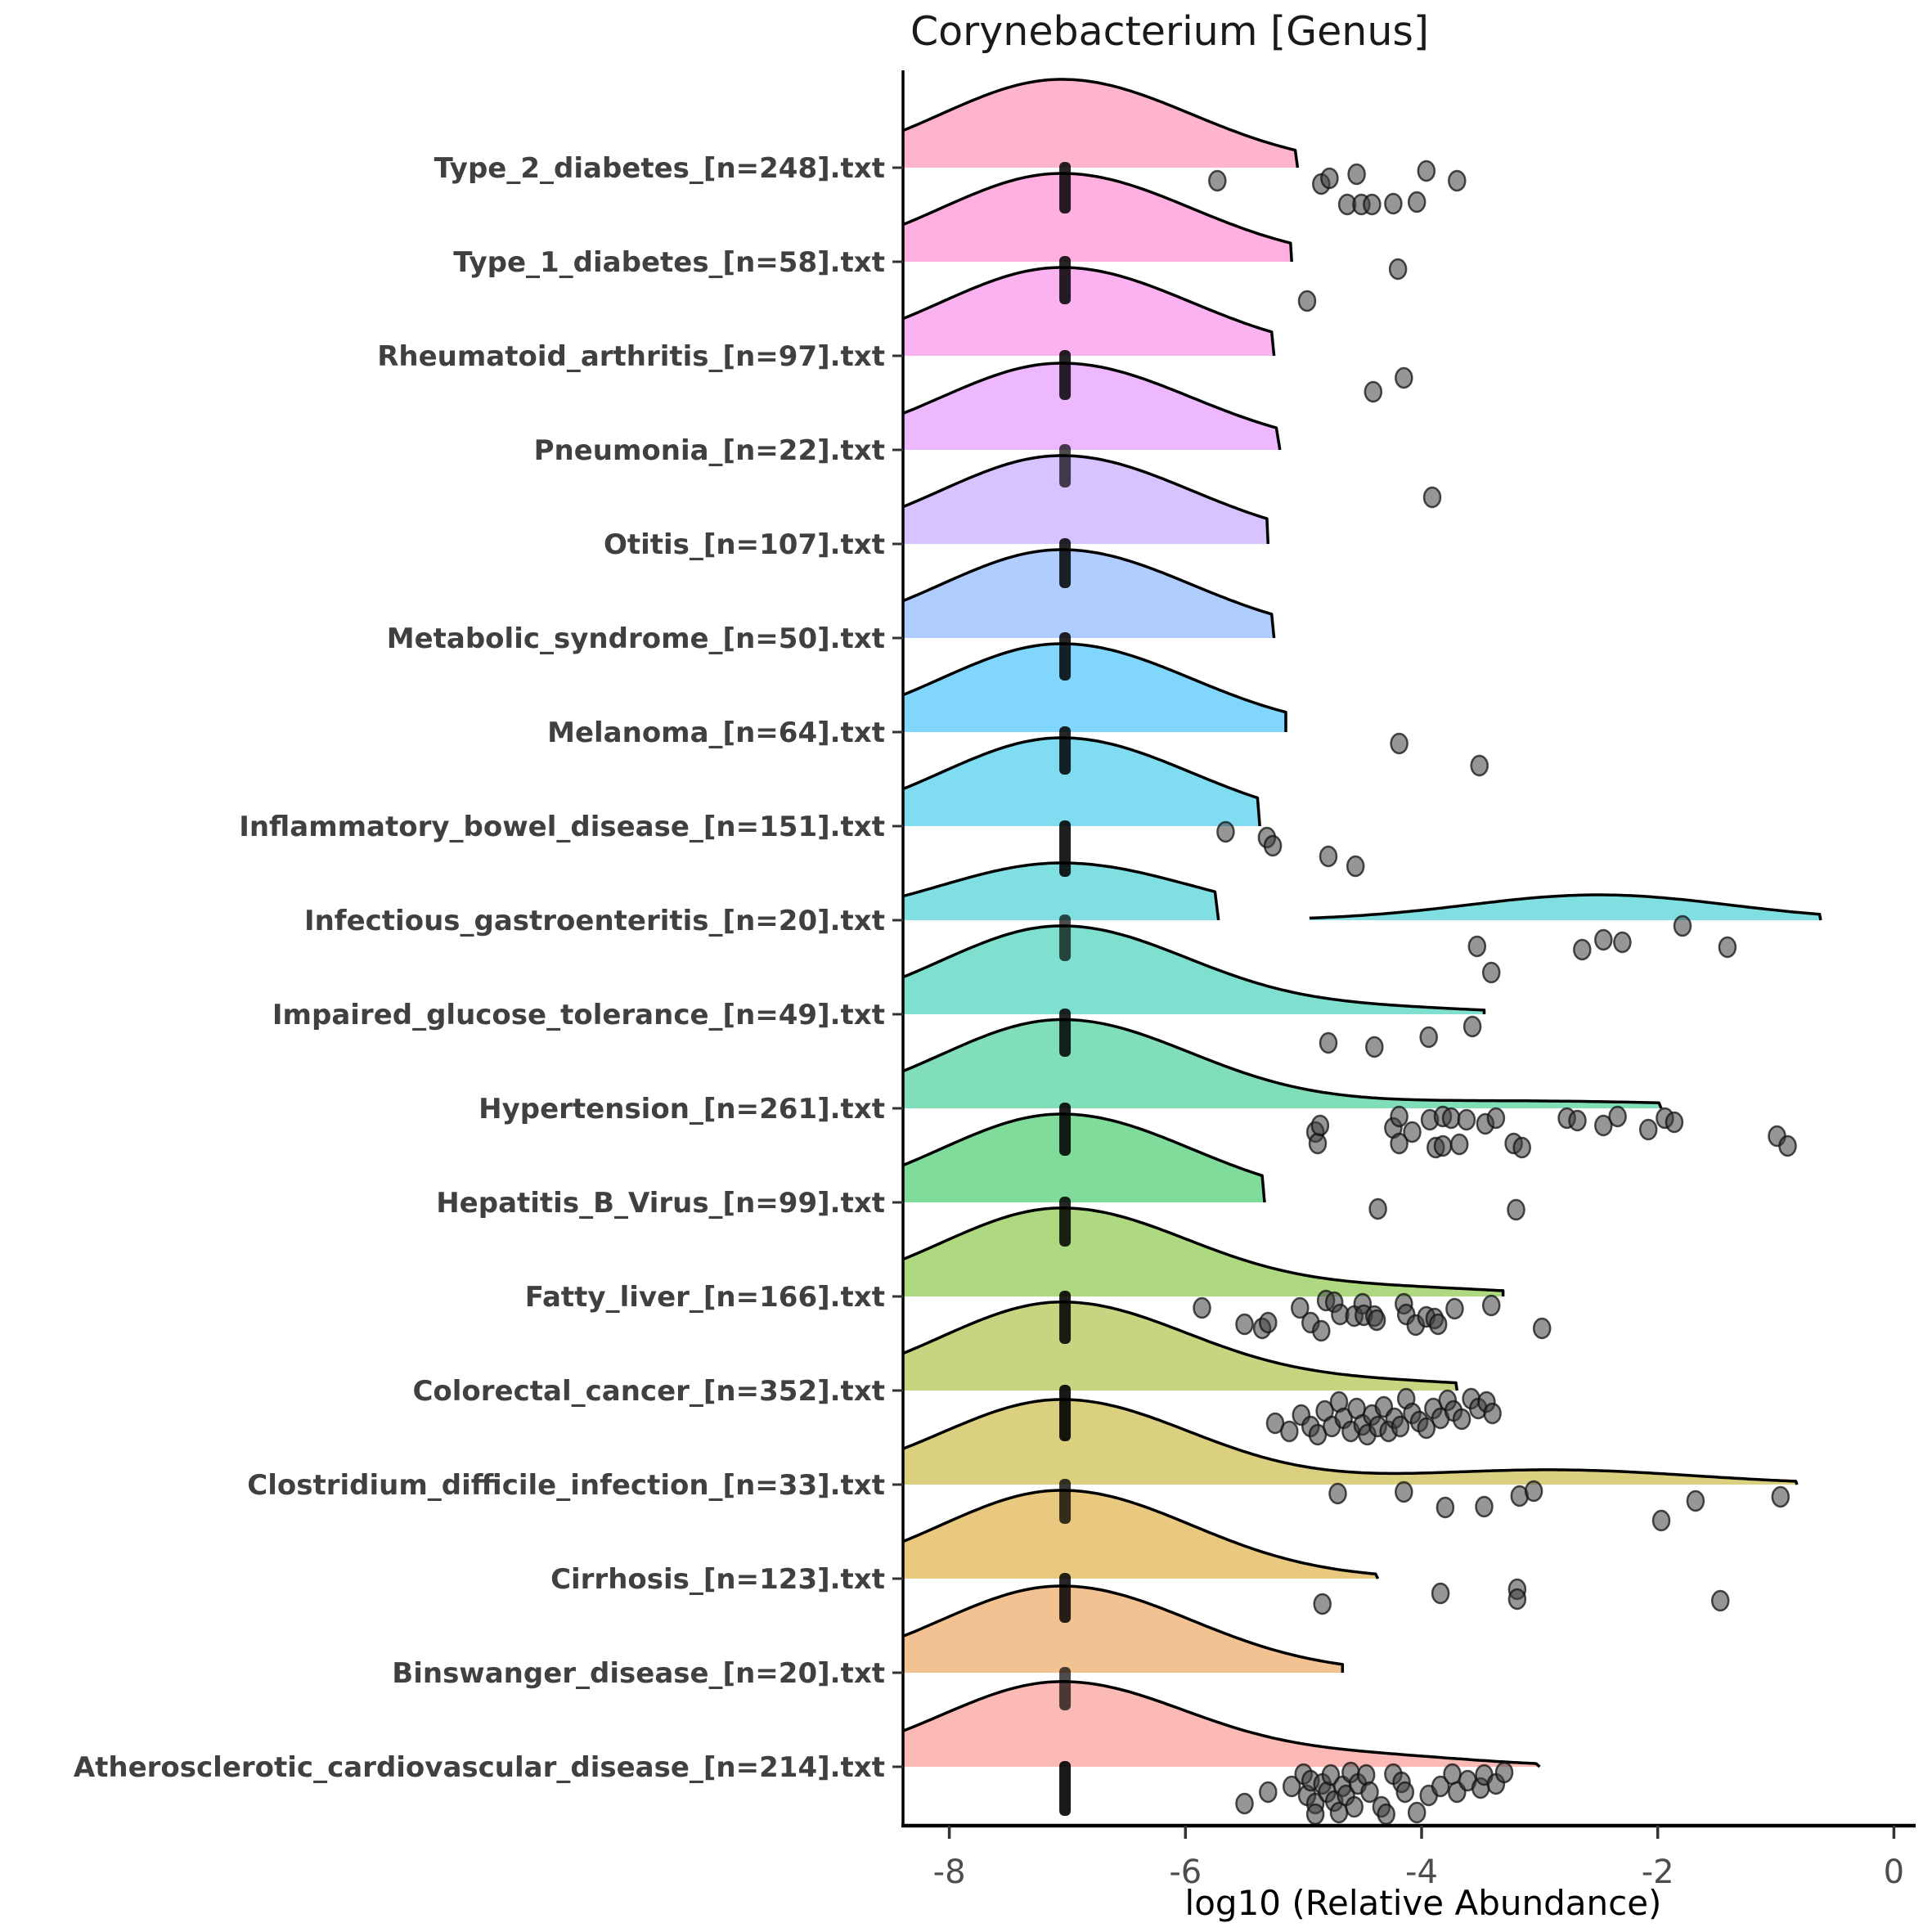 This screenshot has height=1932, width=1932. Describe the element at coordinates (710, 451) in the screenshot. I see `y-axis-label: Pneumonia_[n=22].txt` at that location.